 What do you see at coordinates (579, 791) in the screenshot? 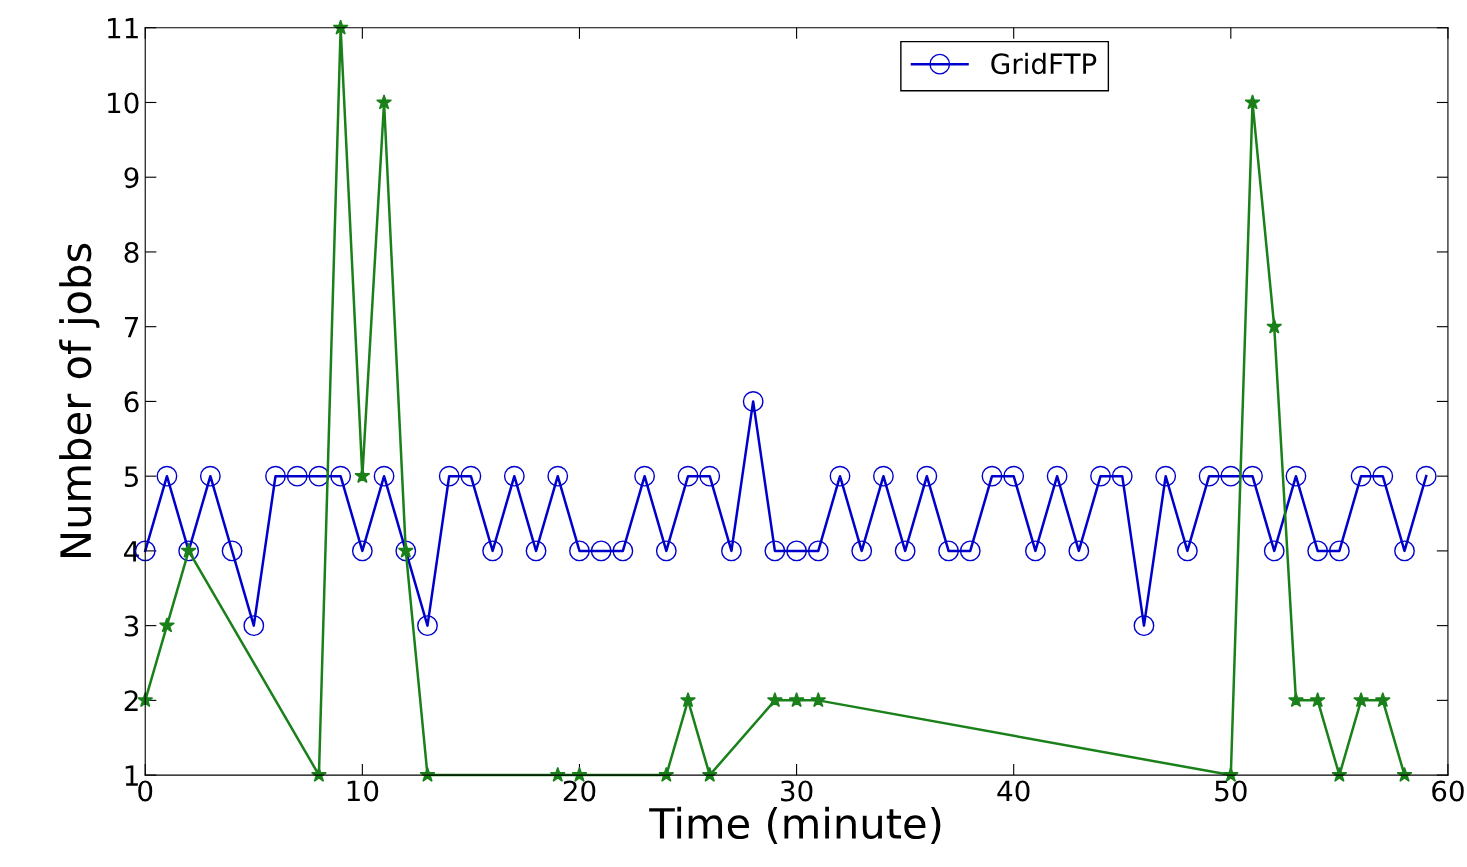
I see `x-tick-label: 20` at bounding box center [579, 791].